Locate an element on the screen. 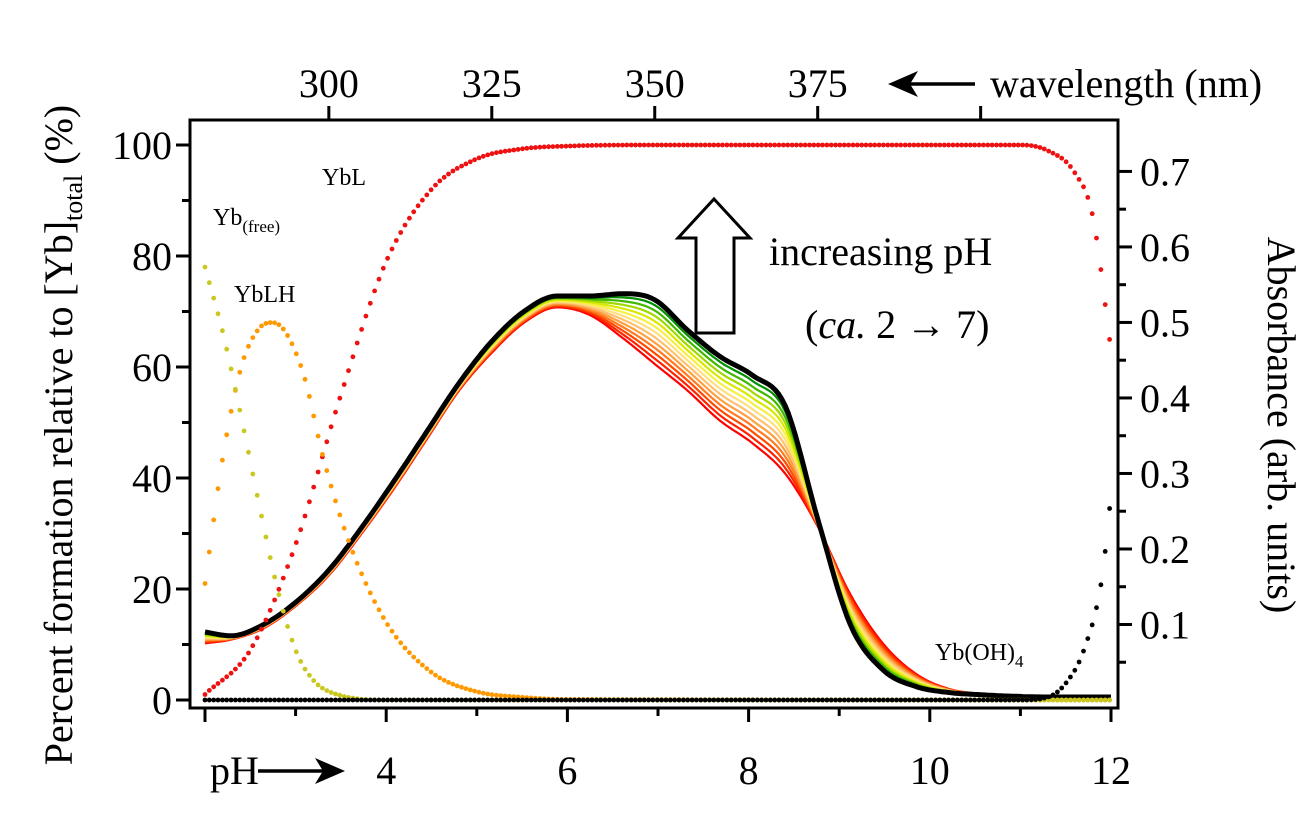 This screenshot has height=825, width=1311. top-tick-label: 300 is located at coordinates (329, 83).